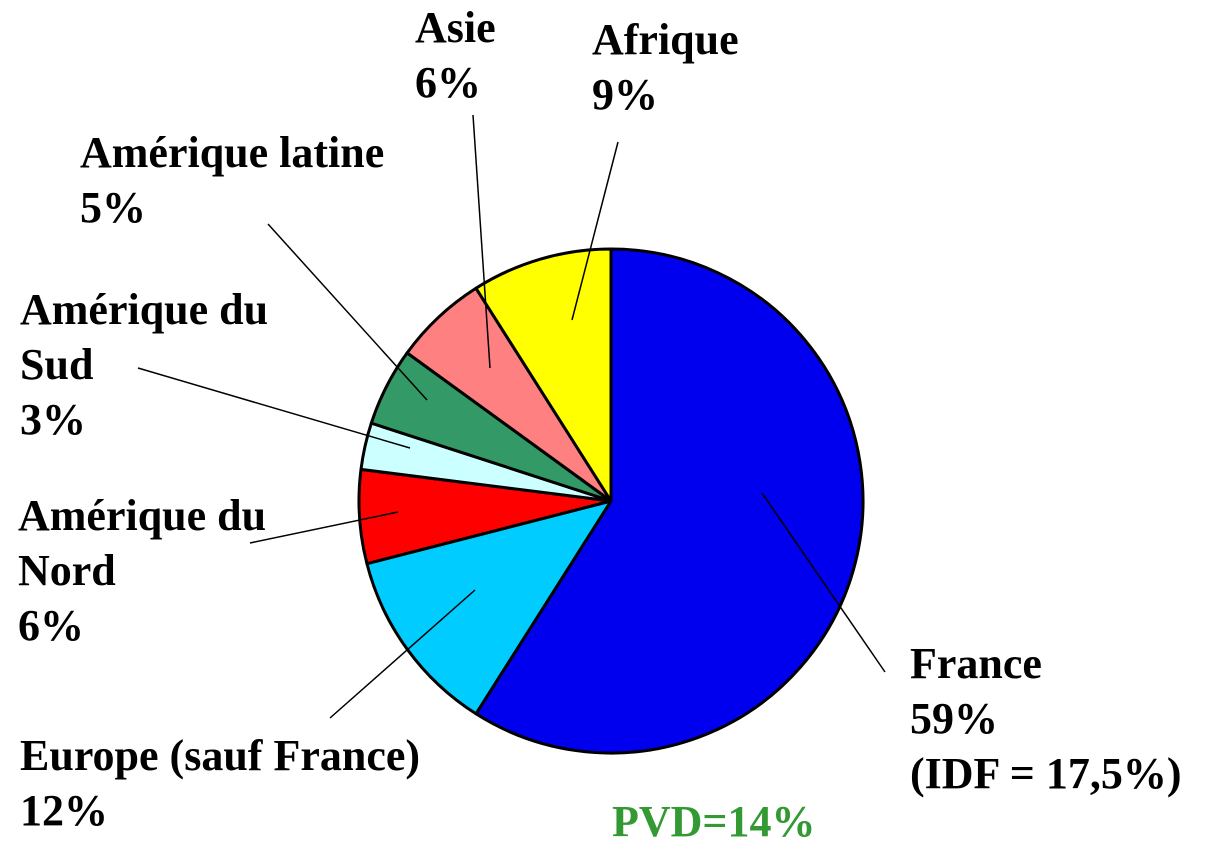 This screenshot has height=849, width=1209. I want to click on percent-label: 12%, so click(64, 810).